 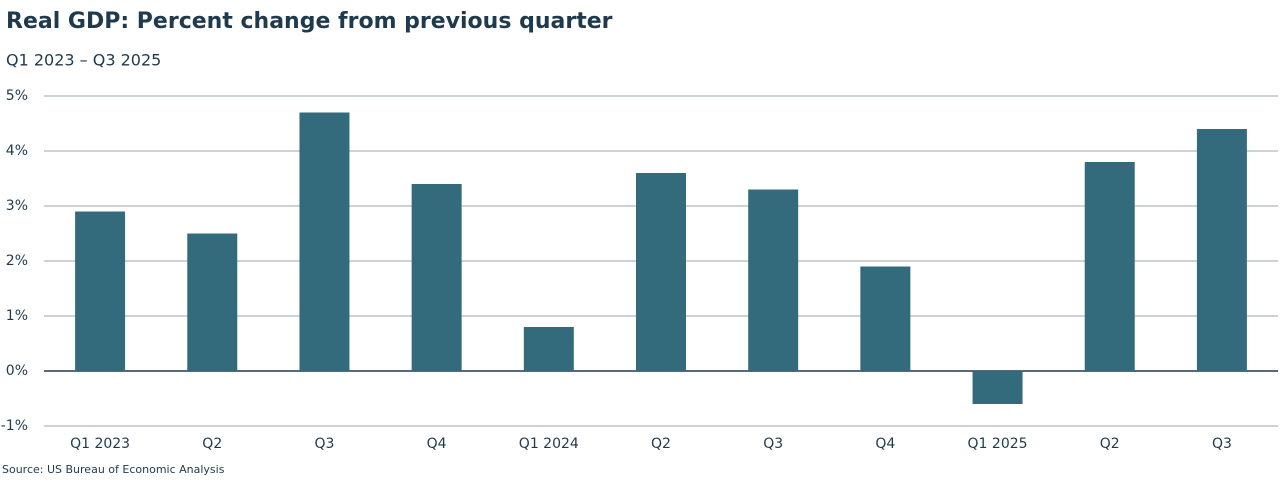 I want to click on chart-subtitle: Q1 2023 – Q3 2025, so click(x=83, y=60).